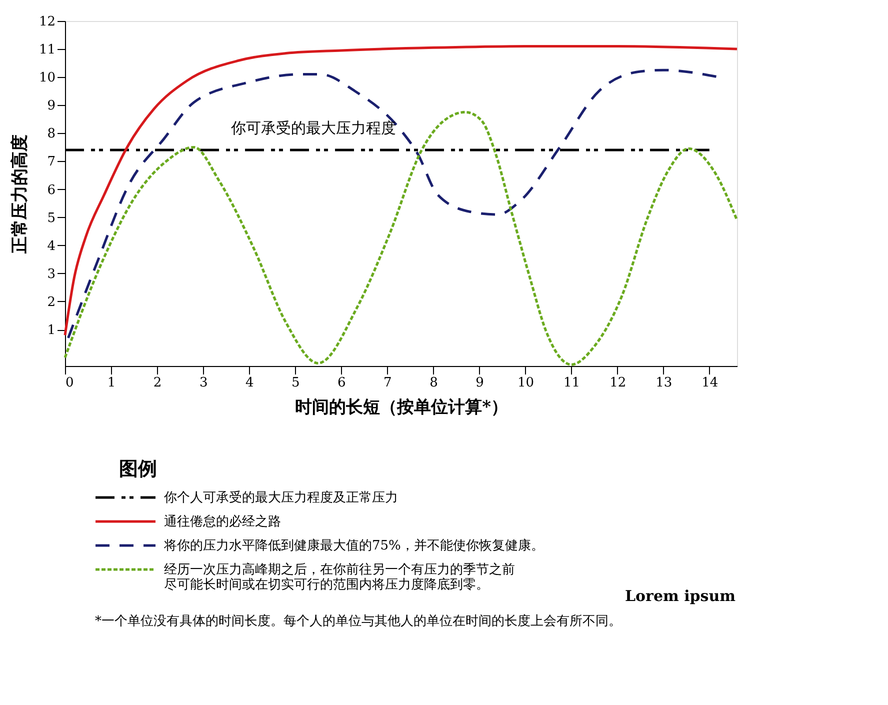 The image size is (888, 705). Describe the element at coordinates (249, 383) in the screenshot. I see `x-tick-label: 4` at that location.